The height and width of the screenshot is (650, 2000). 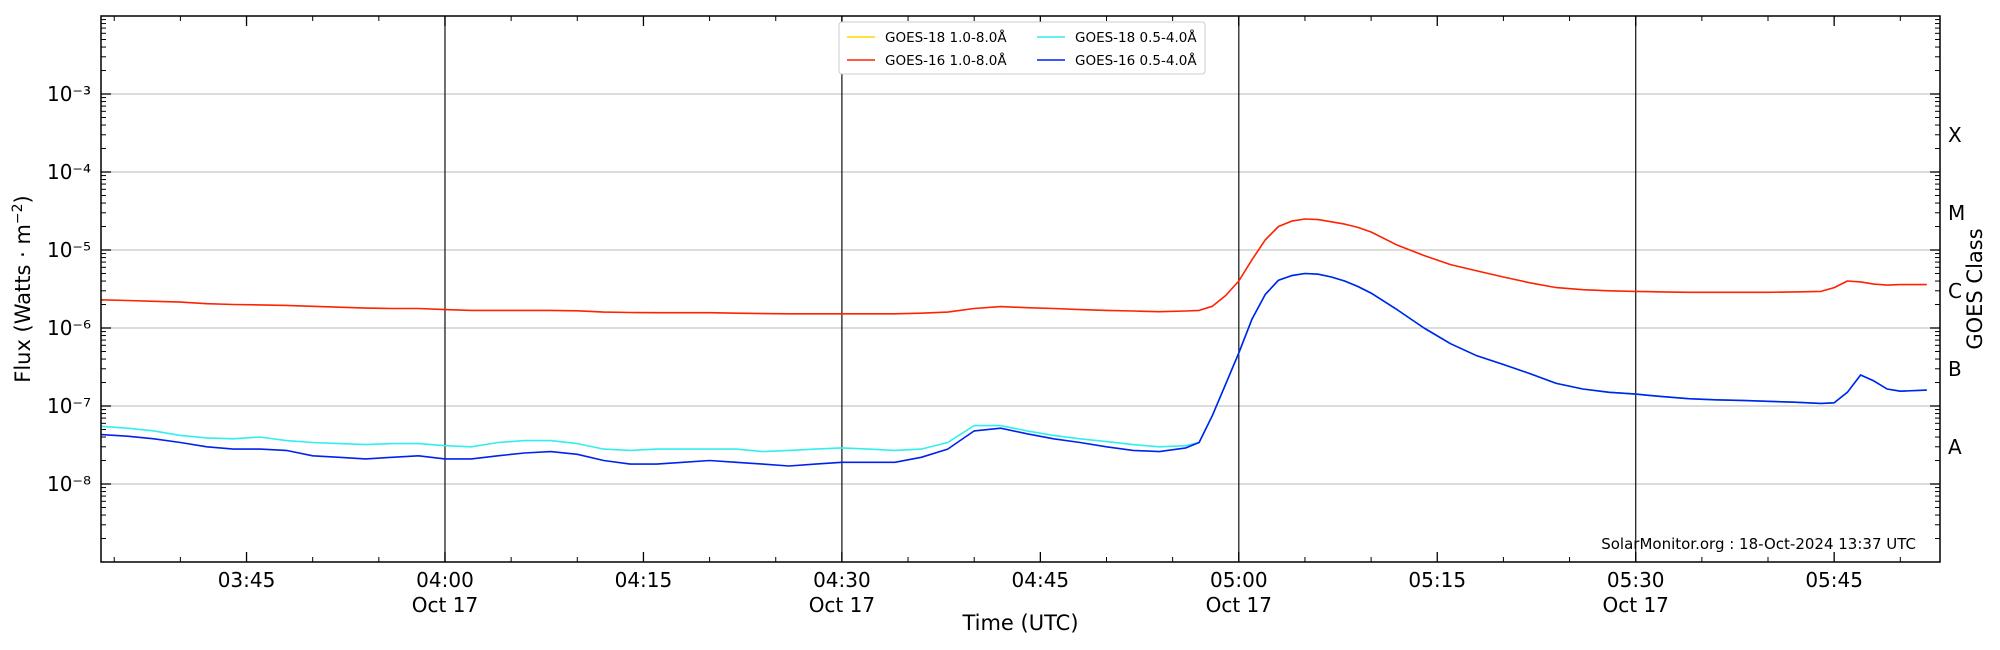 What do you see at coordinates (69, 94) in the screenshot?
I see `y-tick-label: 10⁻³` at bounding box center [69, 94].